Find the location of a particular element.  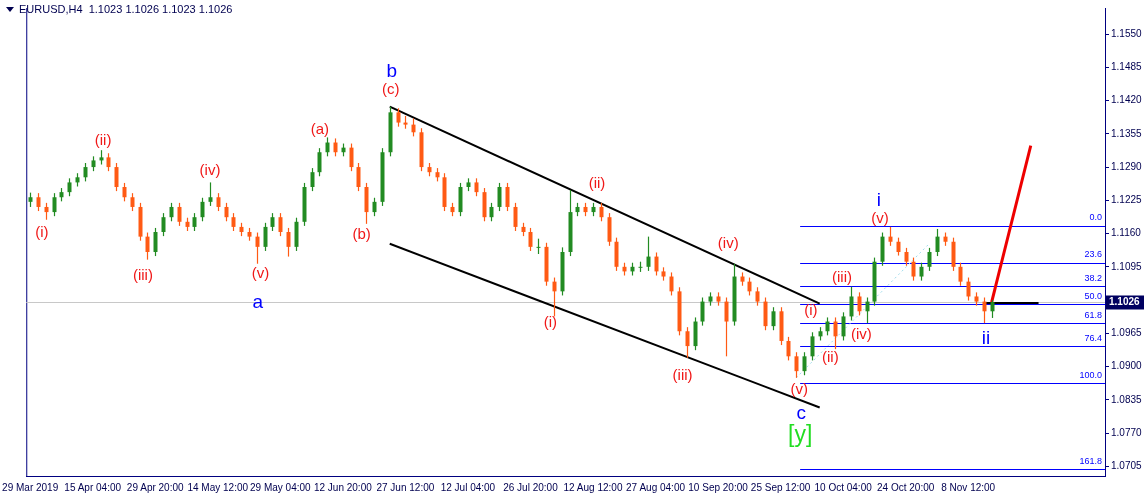

x-tick-label: 12 Aug 12:00 is located at coordinates (593, 487).